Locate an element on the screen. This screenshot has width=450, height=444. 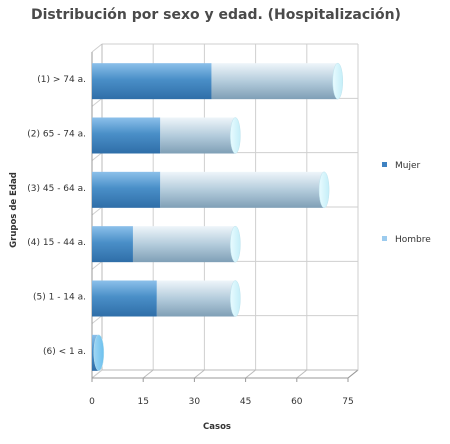
category-label-6: (6) < 1 a. is located at coordinates (64, 352).